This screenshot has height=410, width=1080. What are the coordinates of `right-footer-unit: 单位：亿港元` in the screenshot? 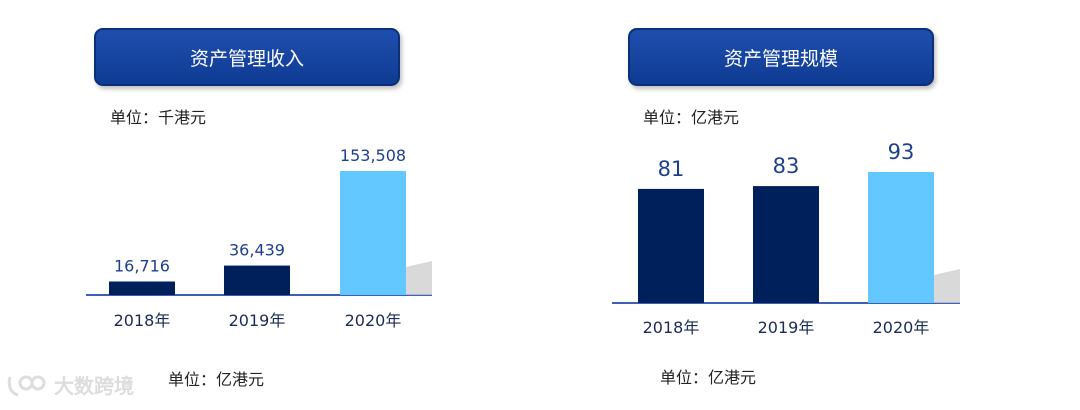 It's located at (708, 377).